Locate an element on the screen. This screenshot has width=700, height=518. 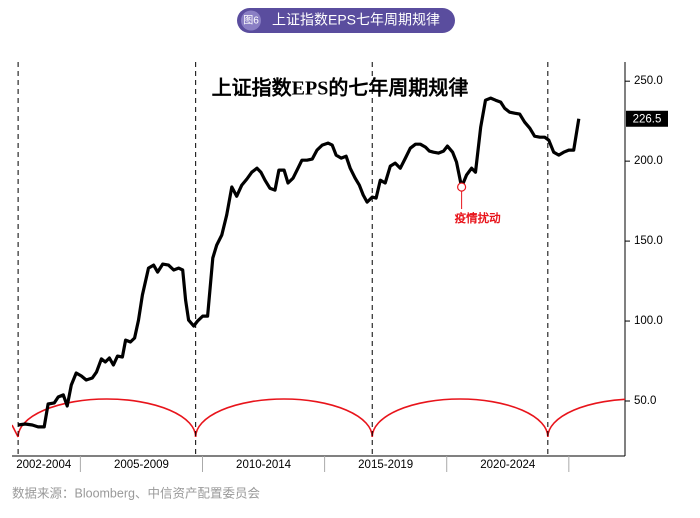
x-tick-label: 2005-2009 is located at coordinates (141, 465).